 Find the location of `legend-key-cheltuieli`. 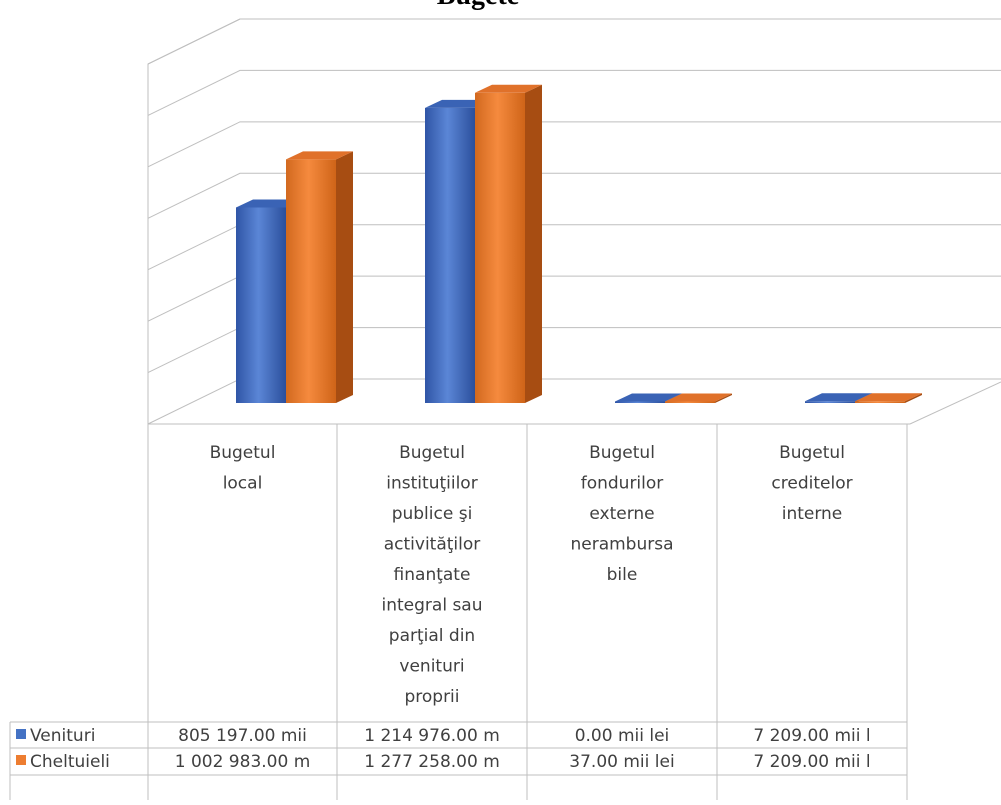

legend-key-cheltuieli is located at coordinates (21, 760).